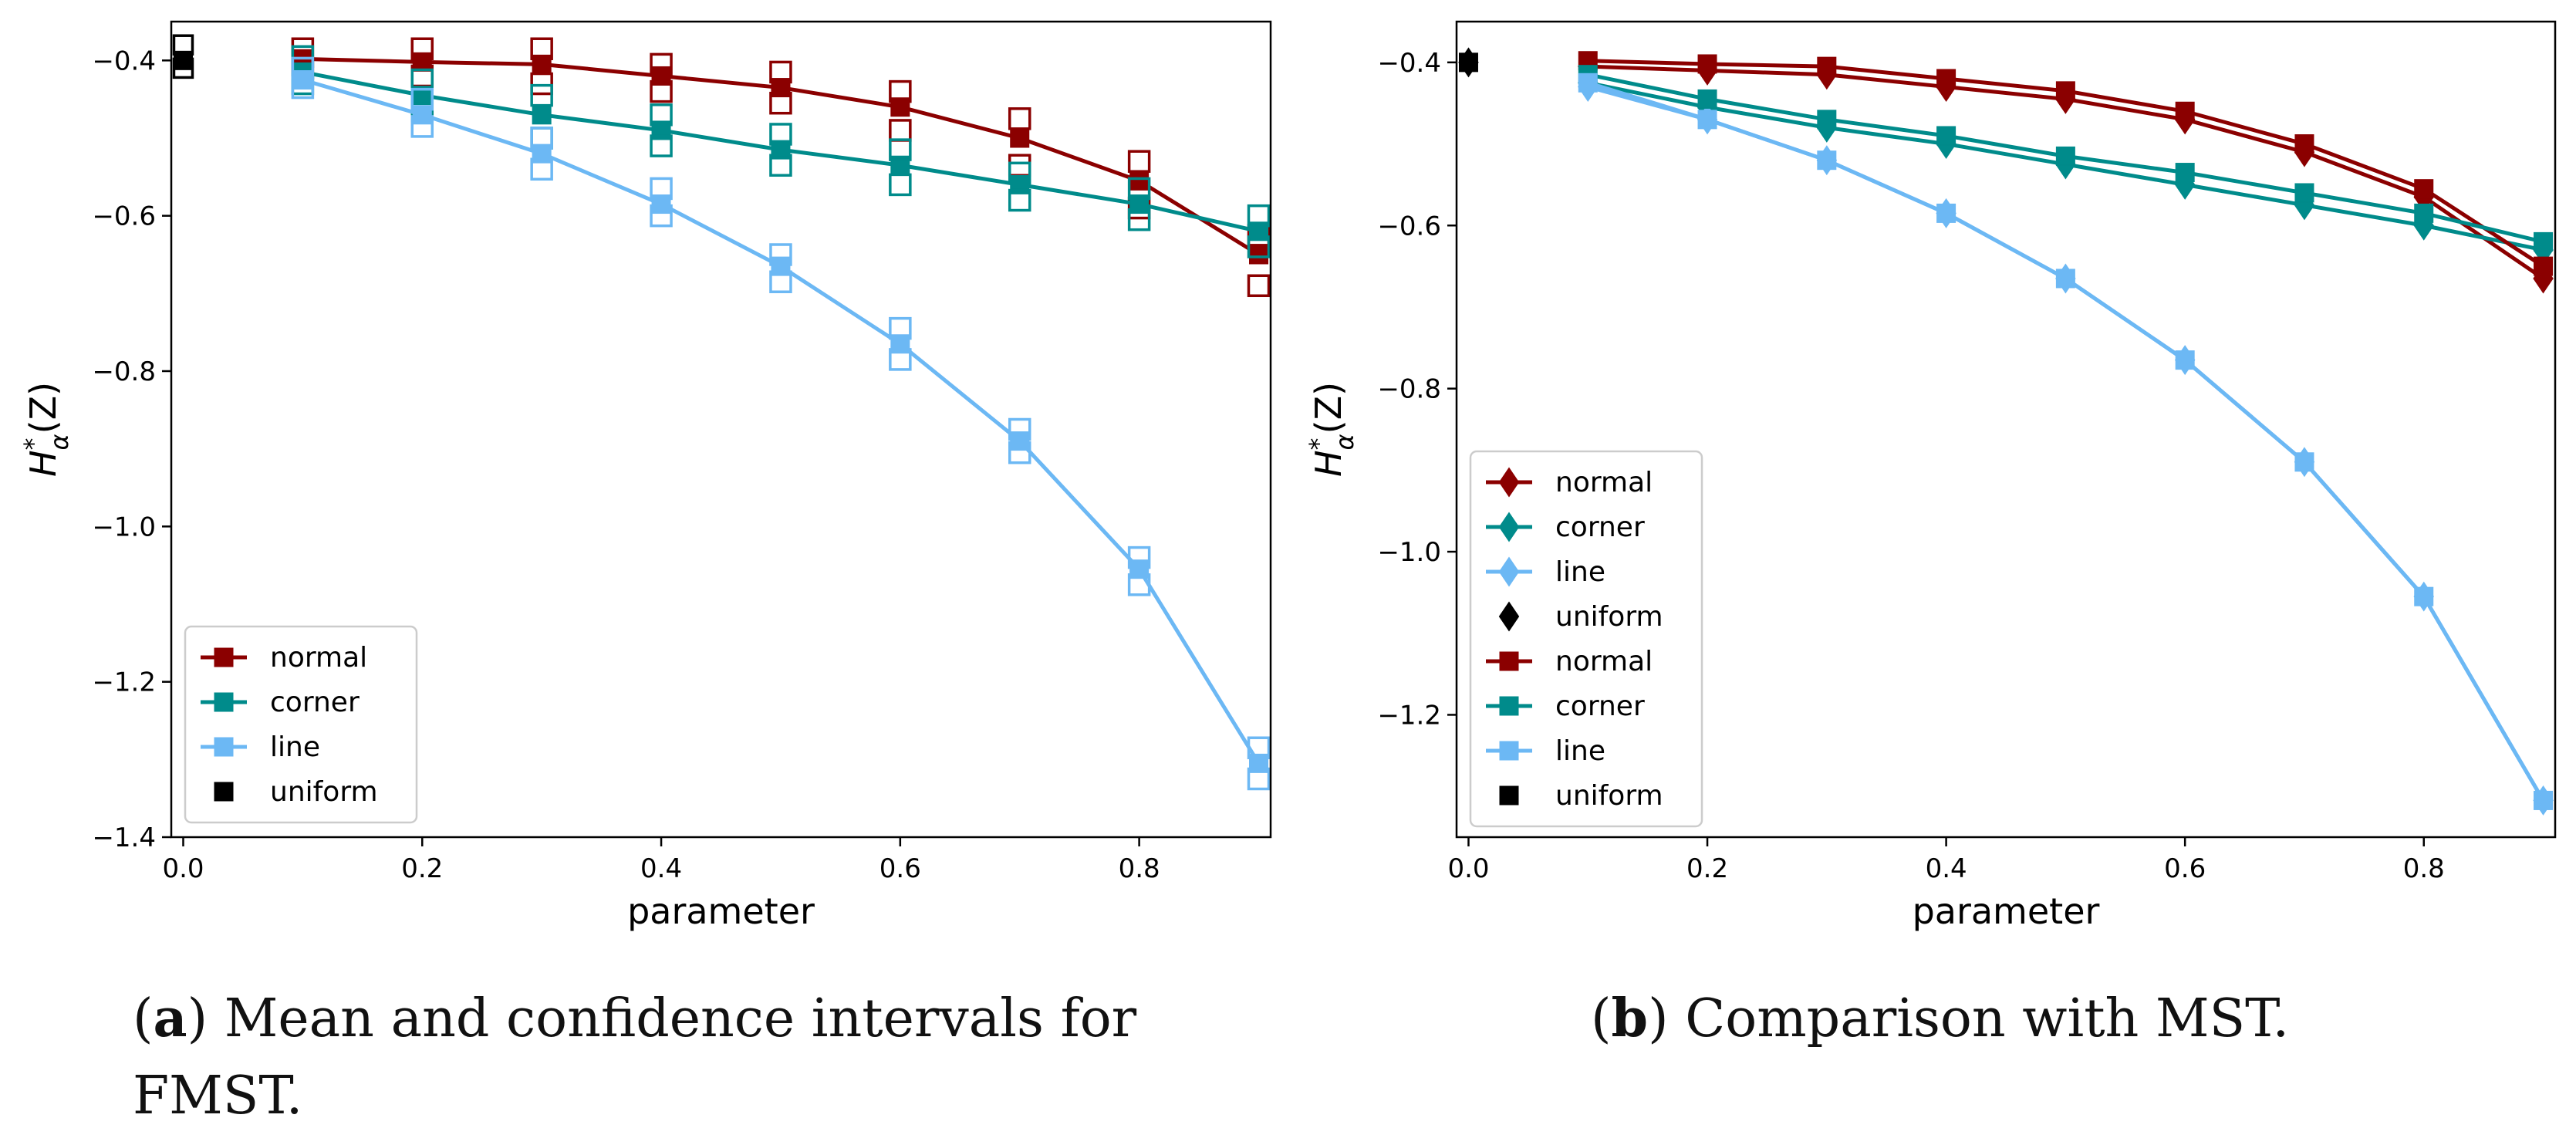 The width and height of the screenshot is (2576, 1145). What do you see at coordinates (124, 838) in the screenshot?
I see `y-tick-label: −1.4` at bounding box center [124, 838].